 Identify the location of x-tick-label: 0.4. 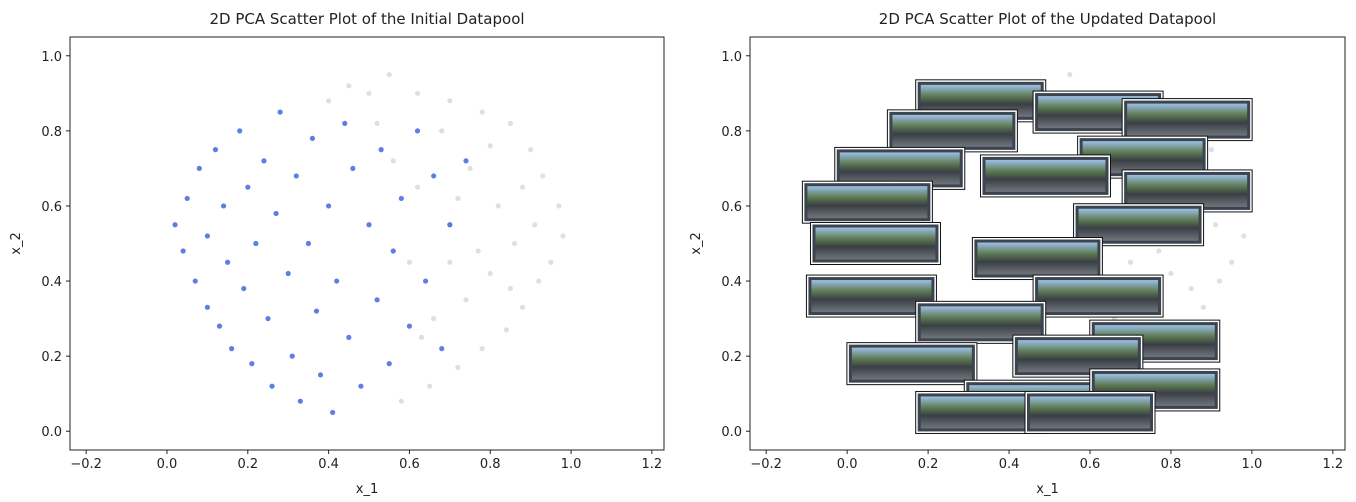
(1009, 464).